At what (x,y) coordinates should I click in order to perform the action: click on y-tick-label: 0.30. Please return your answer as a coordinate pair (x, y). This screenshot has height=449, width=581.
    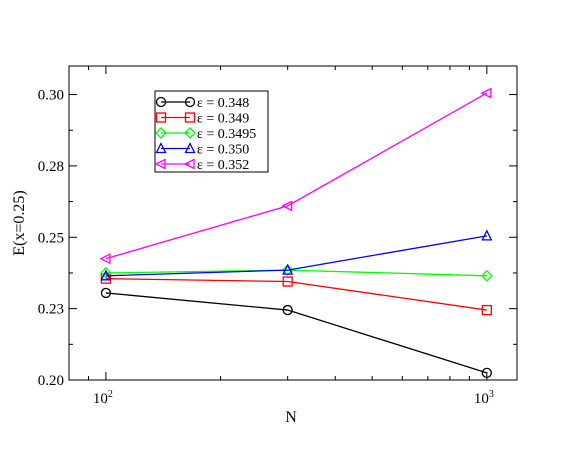
    Looking at the image, I should click on (51, 96).